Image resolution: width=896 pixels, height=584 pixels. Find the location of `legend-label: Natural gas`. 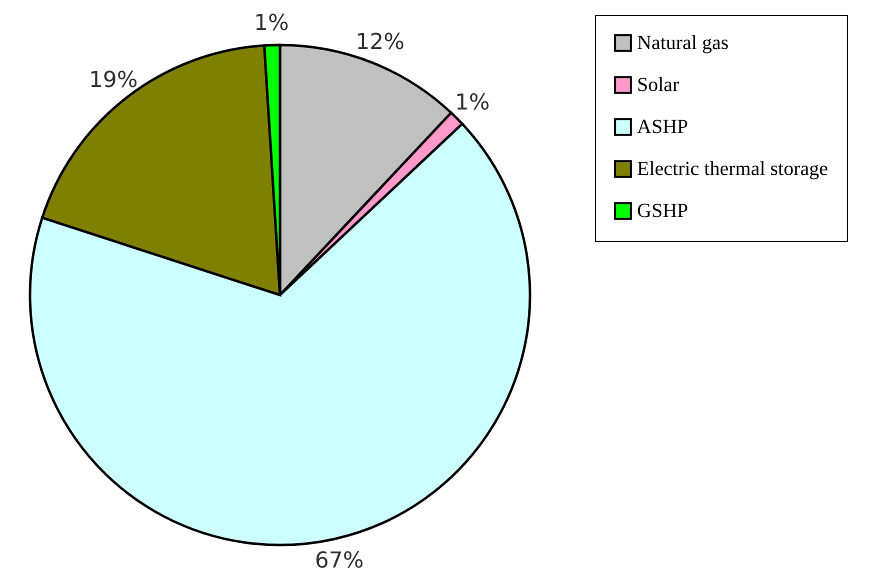

legend-label: Natural gas is located at coordinates (683, 43).